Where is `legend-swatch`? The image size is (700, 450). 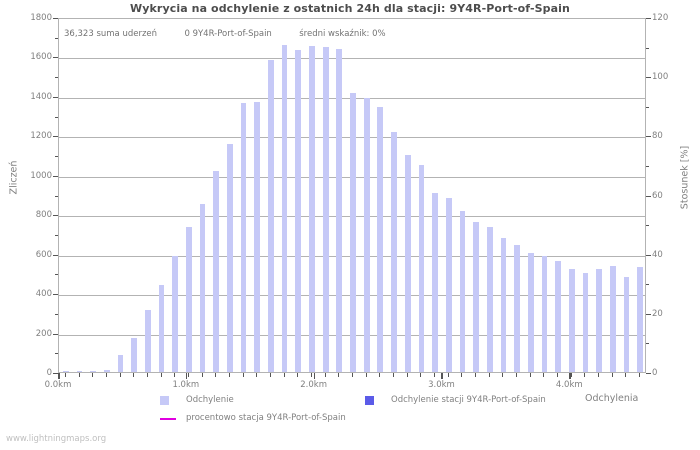
legend-swatch is located at coordinates (369, 400).